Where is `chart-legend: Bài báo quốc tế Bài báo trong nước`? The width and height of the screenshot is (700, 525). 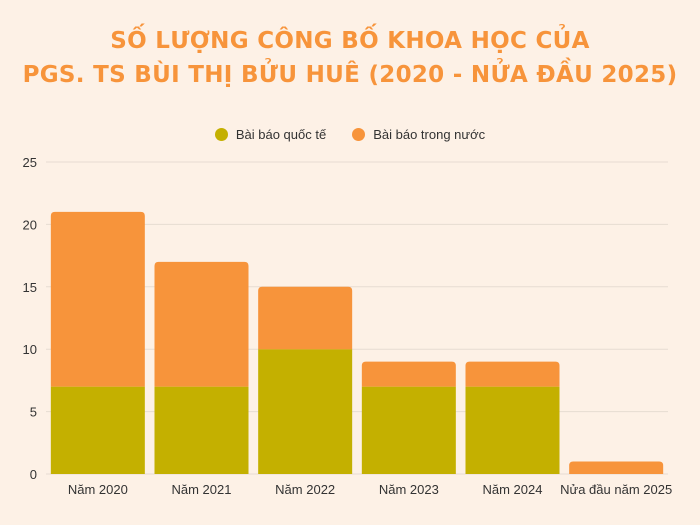 chart-legend: Bài báo quốc tế Bài báo trong nước is located at coordinates (350, 134).